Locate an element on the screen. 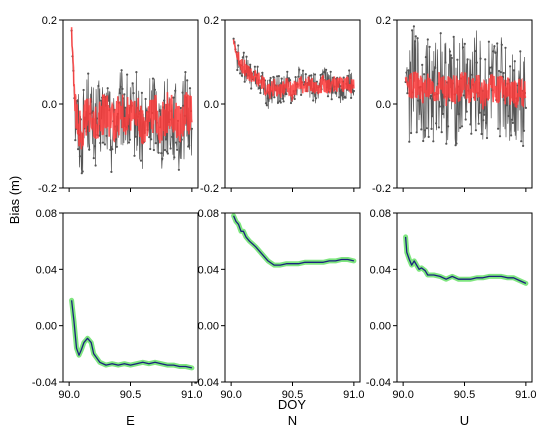 The height and width of the screenshot is (438, 550). x-tick-label: 90.5 is located at coordinates (130, 395).